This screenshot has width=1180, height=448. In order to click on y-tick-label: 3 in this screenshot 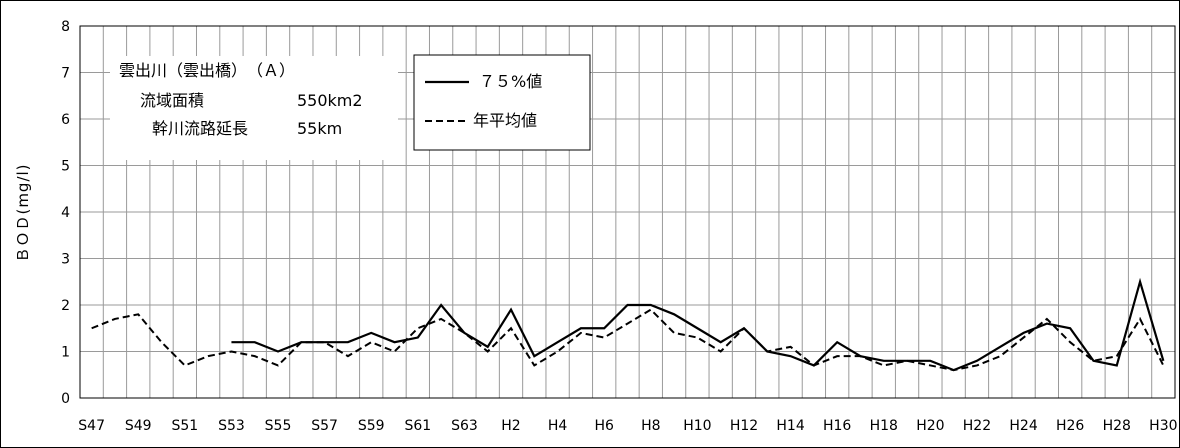, I will do `click(65, 260)`.